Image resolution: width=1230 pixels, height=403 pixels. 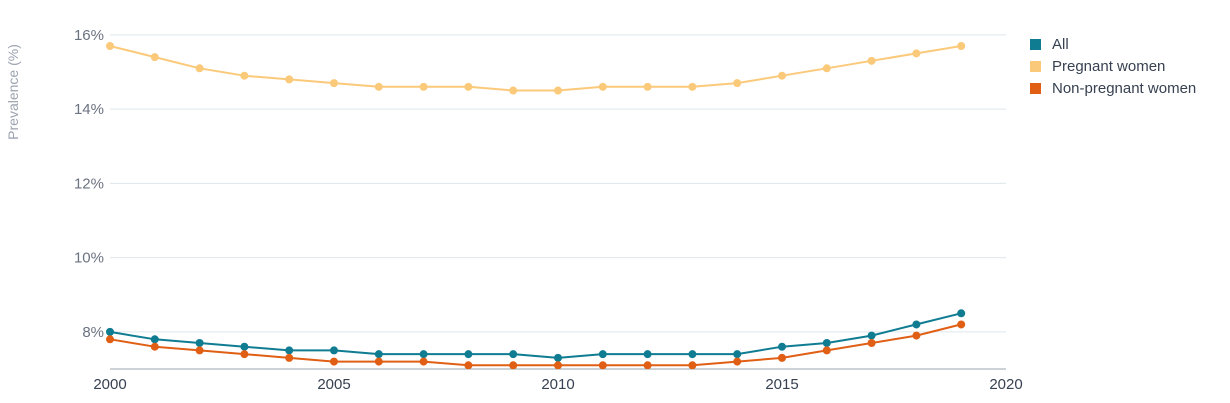 I want to click on legend-label: All, so click(x=1060, y=44).